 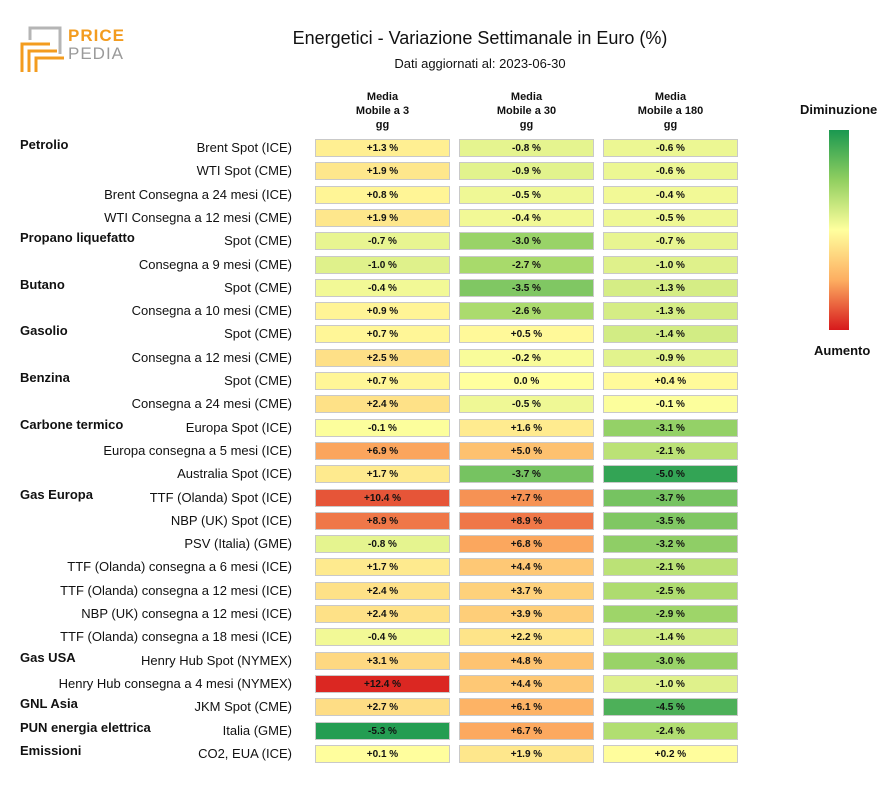 I want to click on heatmap-cell: +4.4 %, so click(x=526, y=567).